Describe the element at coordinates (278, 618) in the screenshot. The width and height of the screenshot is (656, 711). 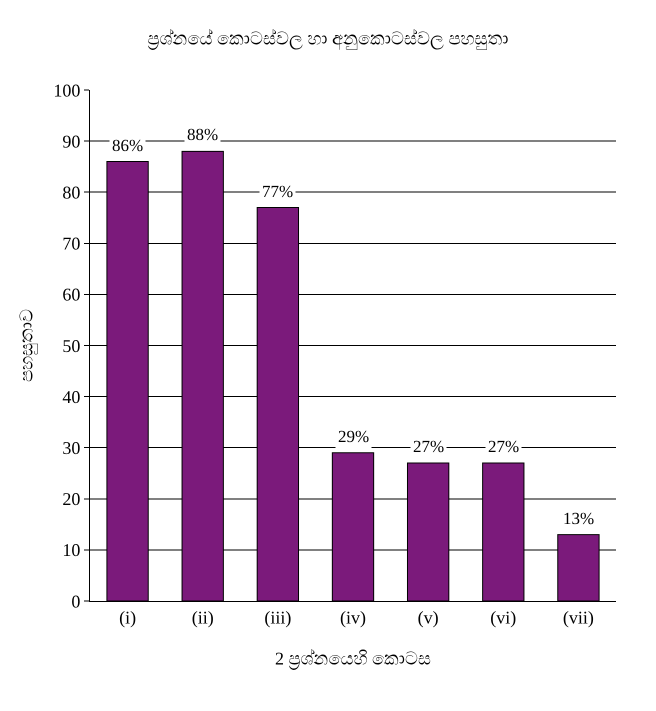
I see `x-tick-label: (iii)` at that location.